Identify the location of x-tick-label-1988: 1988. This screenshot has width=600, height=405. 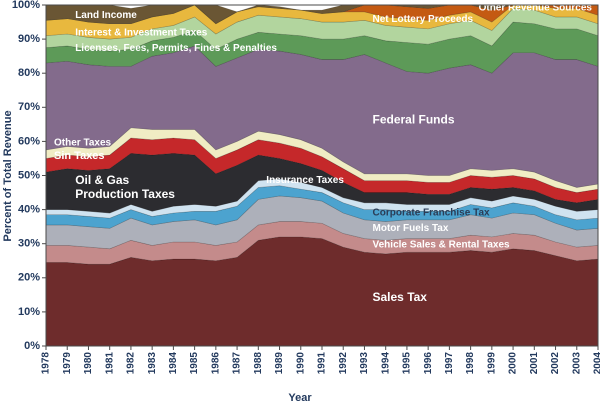
(258, 363).